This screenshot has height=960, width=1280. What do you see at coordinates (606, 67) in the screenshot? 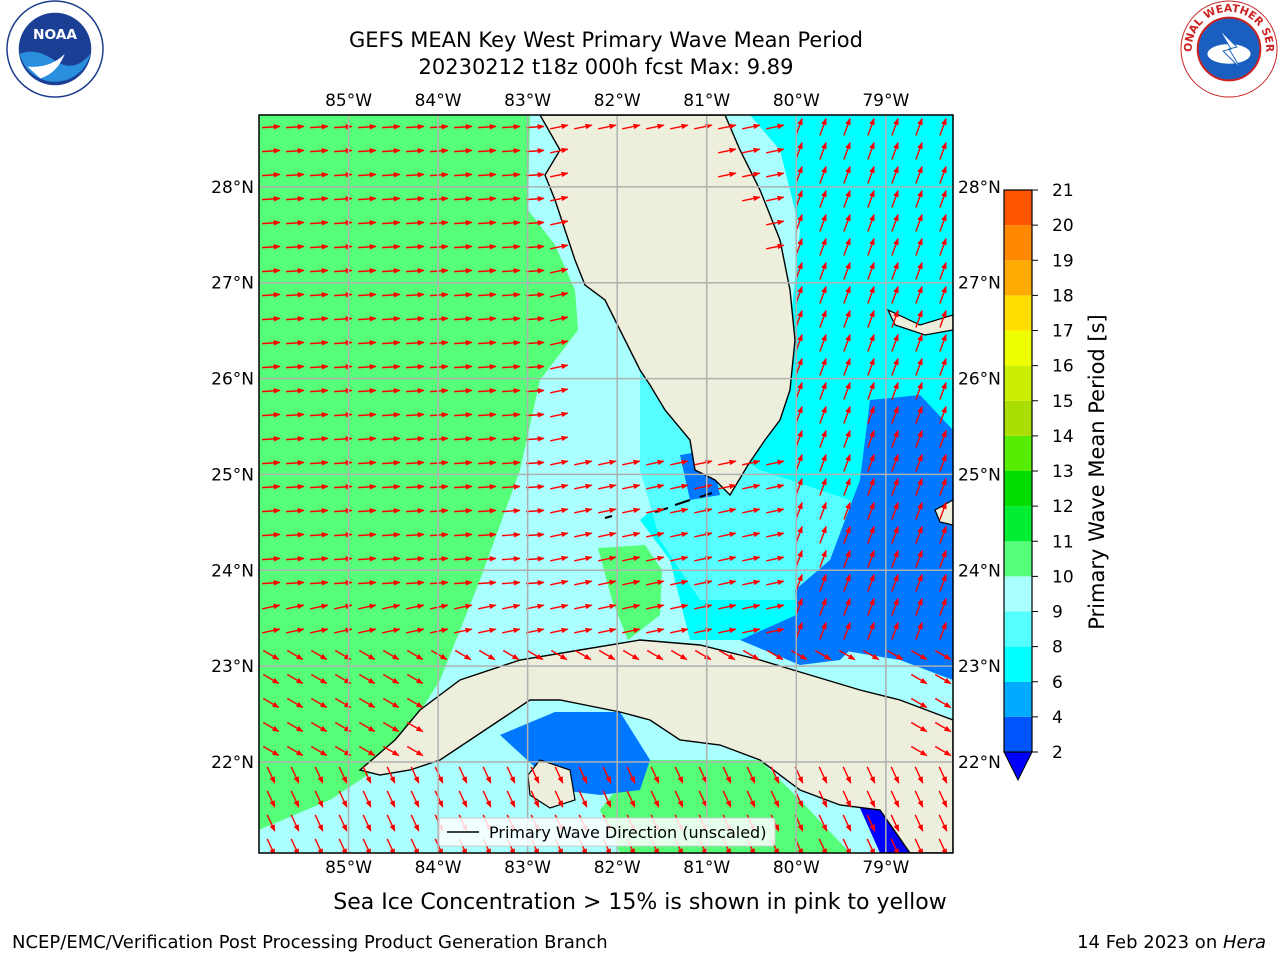
I see `chart-subtitle: 20230212 t18z 000h fcst Max: 9.89` at bounding box center [606, 67].